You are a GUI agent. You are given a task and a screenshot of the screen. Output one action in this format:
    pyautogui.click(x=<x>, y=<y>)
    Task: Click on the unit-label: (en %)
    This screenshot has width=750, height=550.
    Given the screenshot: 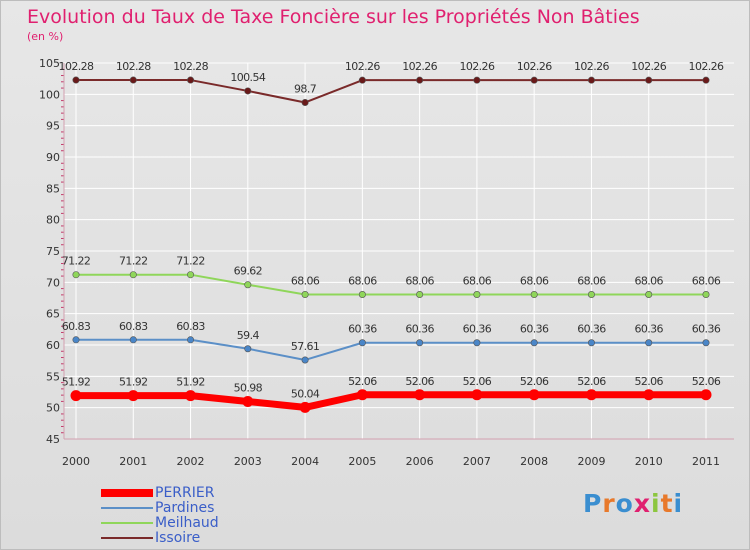 What is the action you would take?
    pyautogui.click(x=45, y=36)
    